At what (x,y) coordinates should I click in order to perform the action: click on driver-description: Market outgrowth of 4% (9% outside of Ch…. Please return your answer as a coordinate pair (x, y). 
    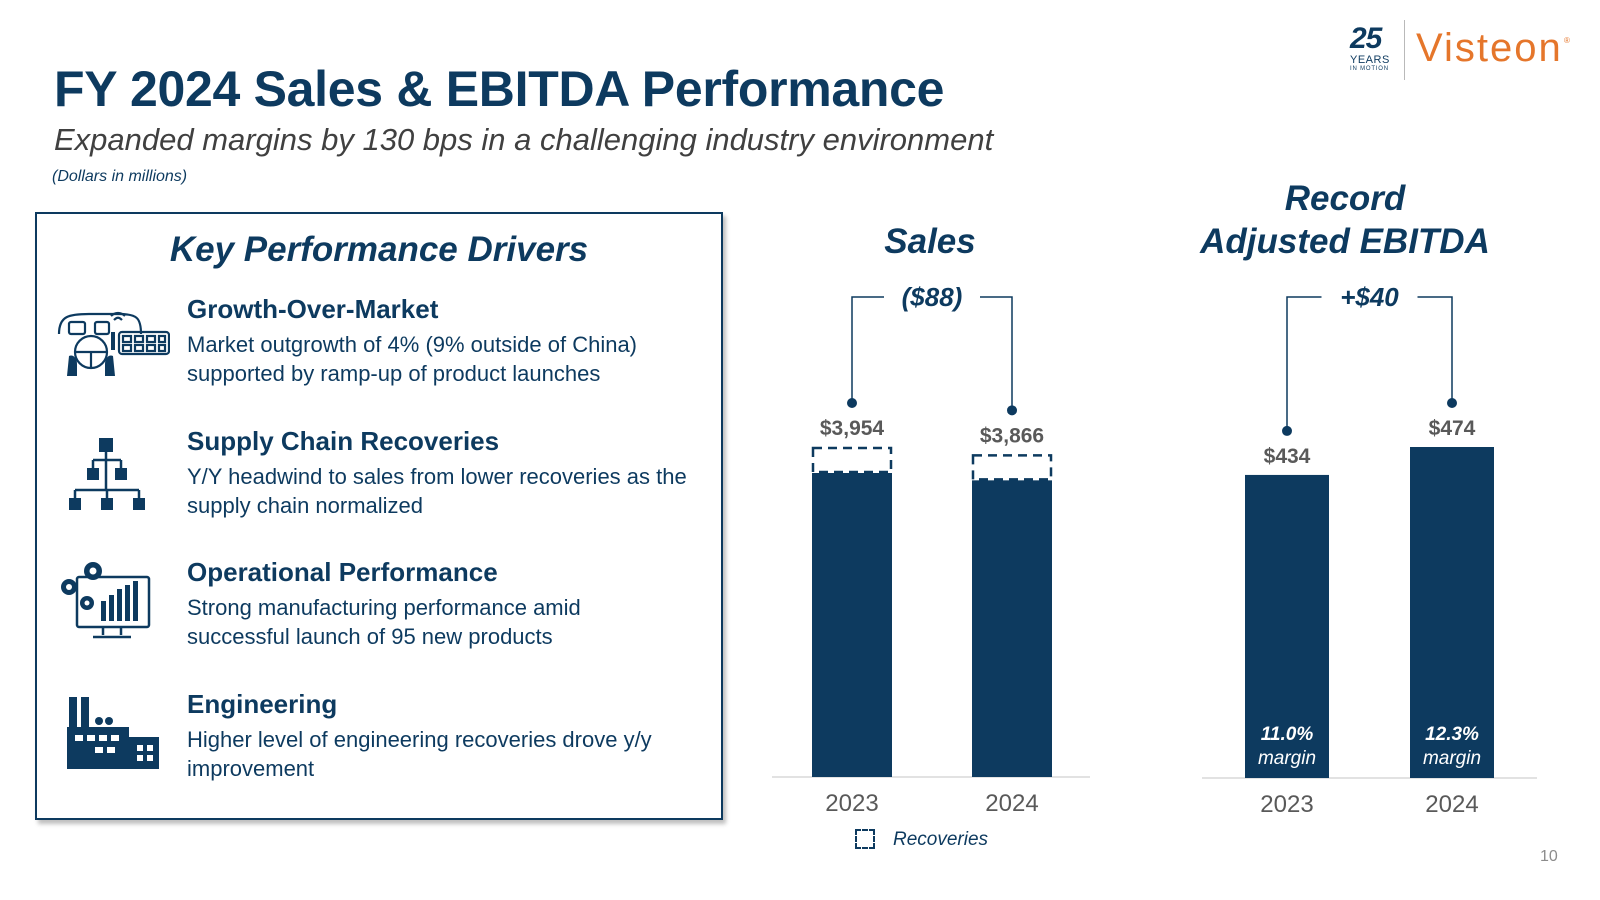
    Looking at the image, I should click on (412, 359).